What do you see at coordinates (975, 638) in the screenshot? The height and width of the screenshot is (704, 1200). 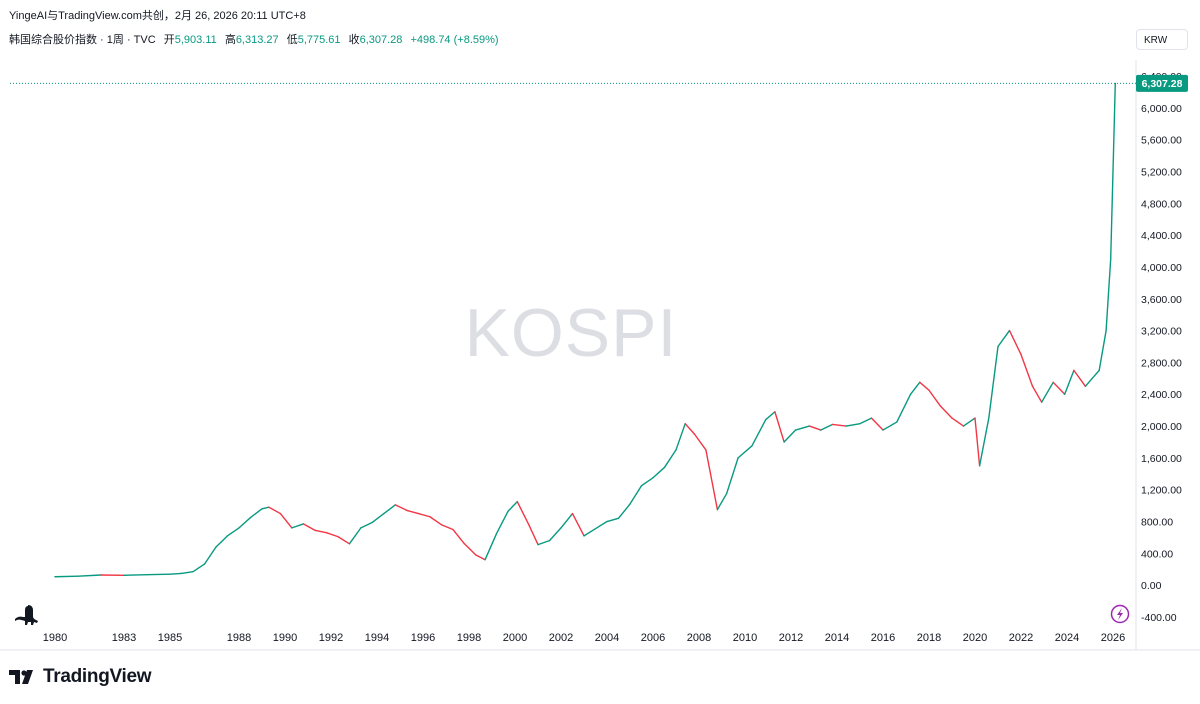 I see `x-tick-label: 2020` at bounding box center [975, 638].